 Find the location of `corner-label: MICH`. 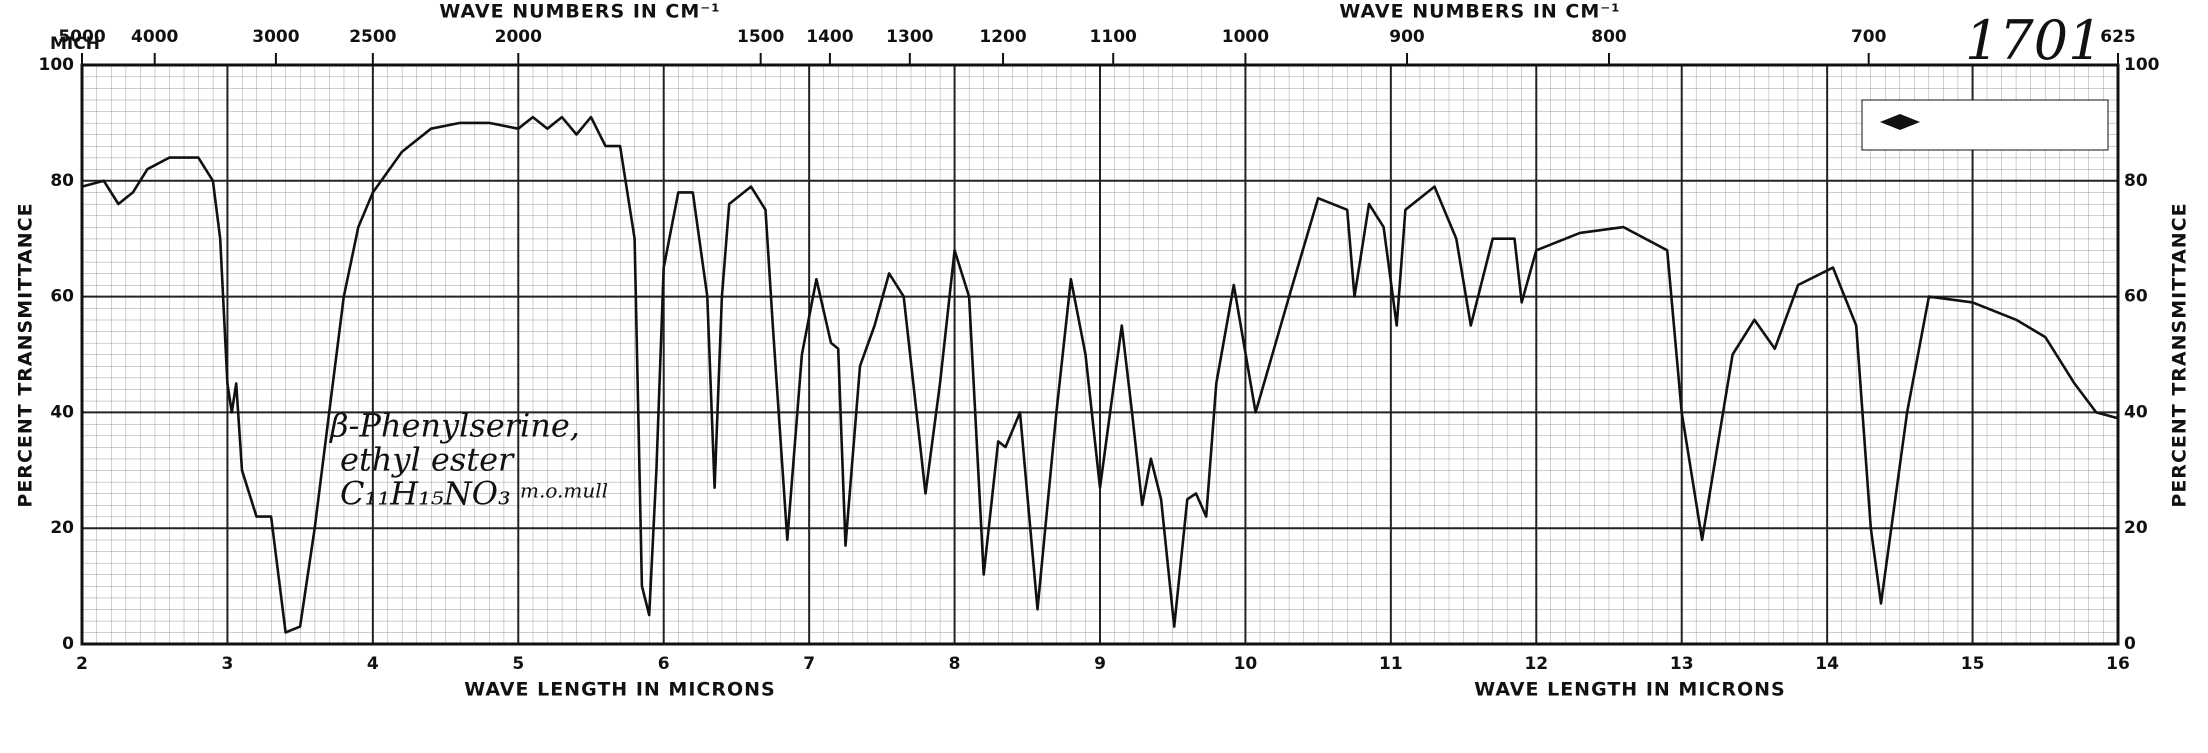

corner-label: MICH is located at coordinates (75, 44).